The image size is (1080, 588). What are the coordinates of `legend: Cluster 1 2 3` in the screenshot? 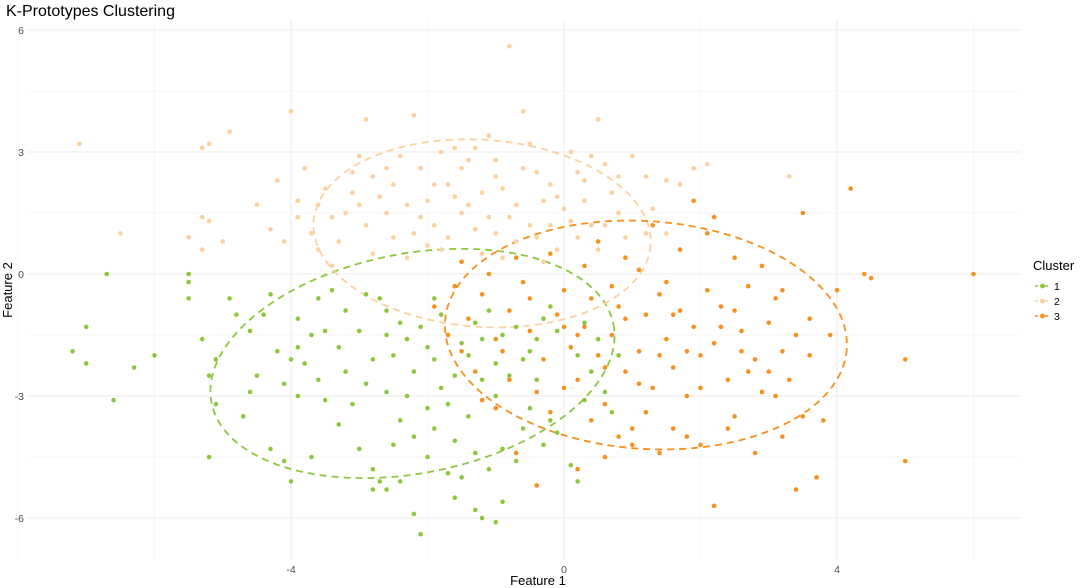 It's located at (1054, 290).